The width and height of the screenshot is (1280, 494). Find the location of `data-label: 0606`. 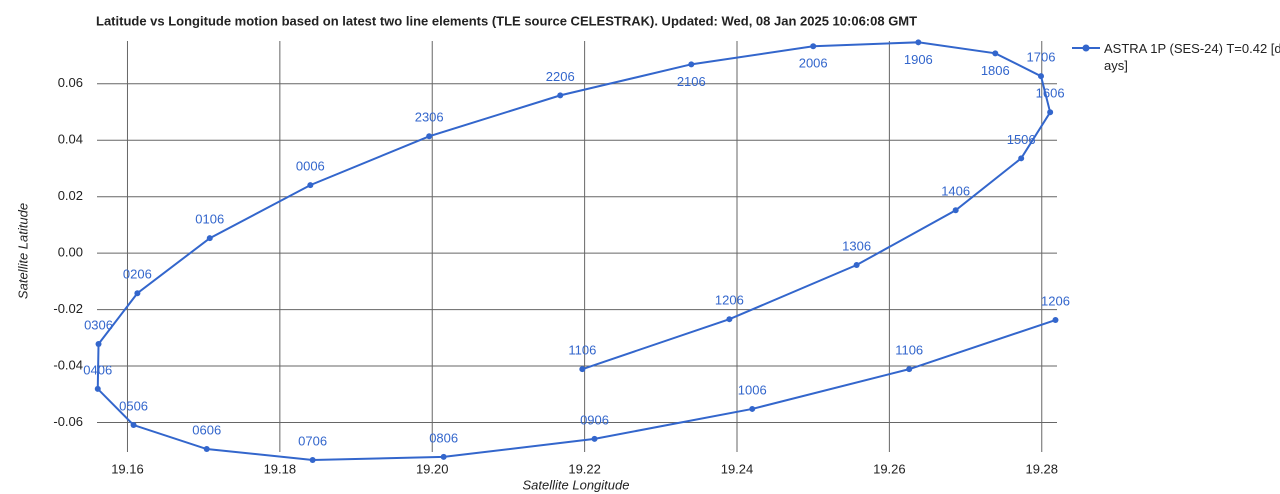

data-label: 0606 is located at coordinates (206, 429).